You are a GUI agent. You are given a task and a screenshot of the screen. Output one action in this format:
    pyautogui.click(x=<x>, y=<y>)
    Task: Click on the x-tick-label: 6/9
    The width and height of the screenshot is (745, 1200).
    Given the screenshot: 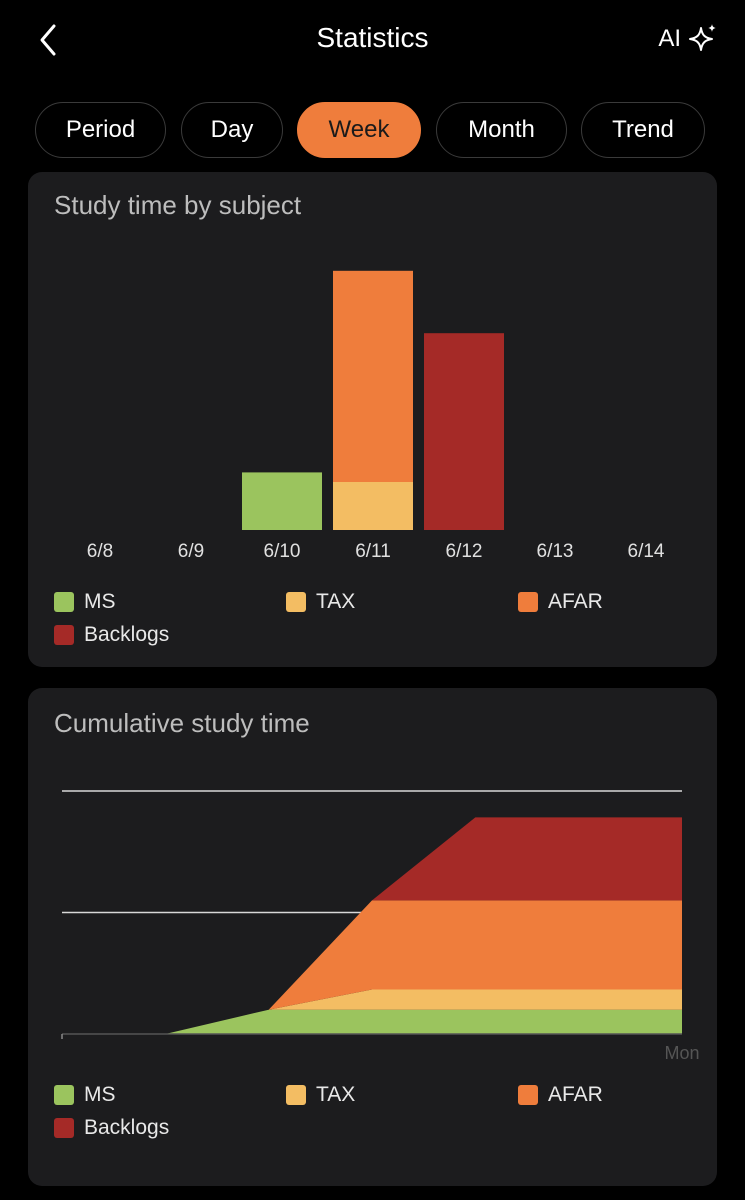 What is the action you would take?
    pyautogui.click(x=191, y=551)
    